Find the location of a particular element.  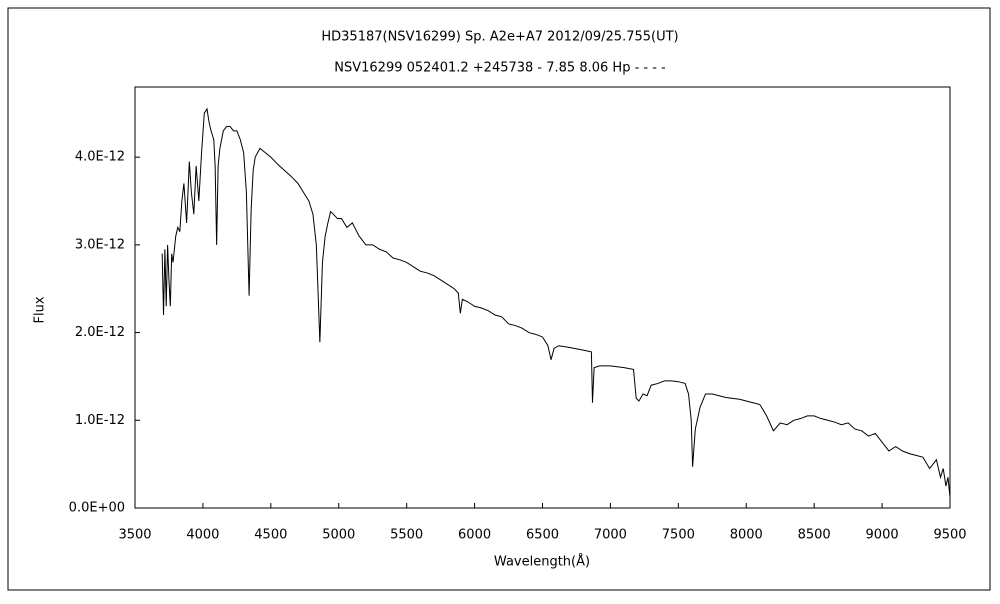

x-tick-label: 8500 is located at coordinates (814, 535).